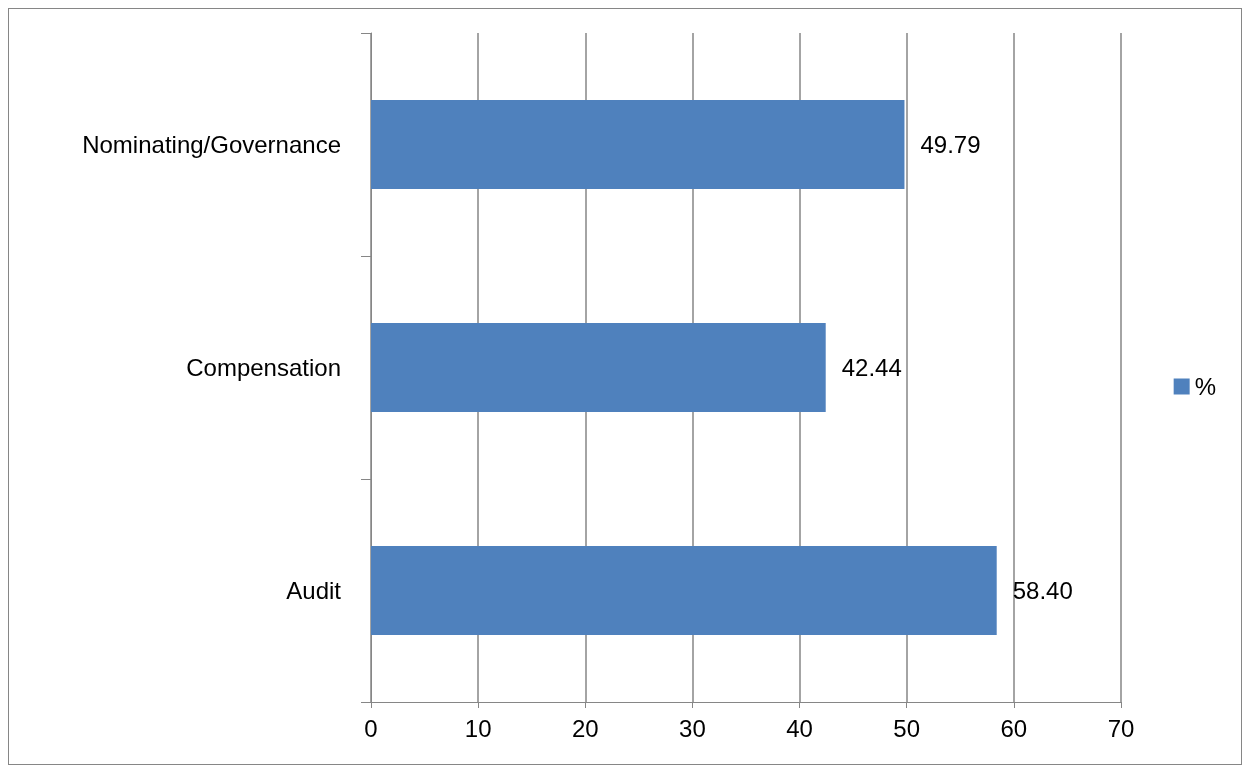 Image resolution: width=1250 pixels, height=773 pixels. I want to click on x-tick-label: 20, so click(585, 728).